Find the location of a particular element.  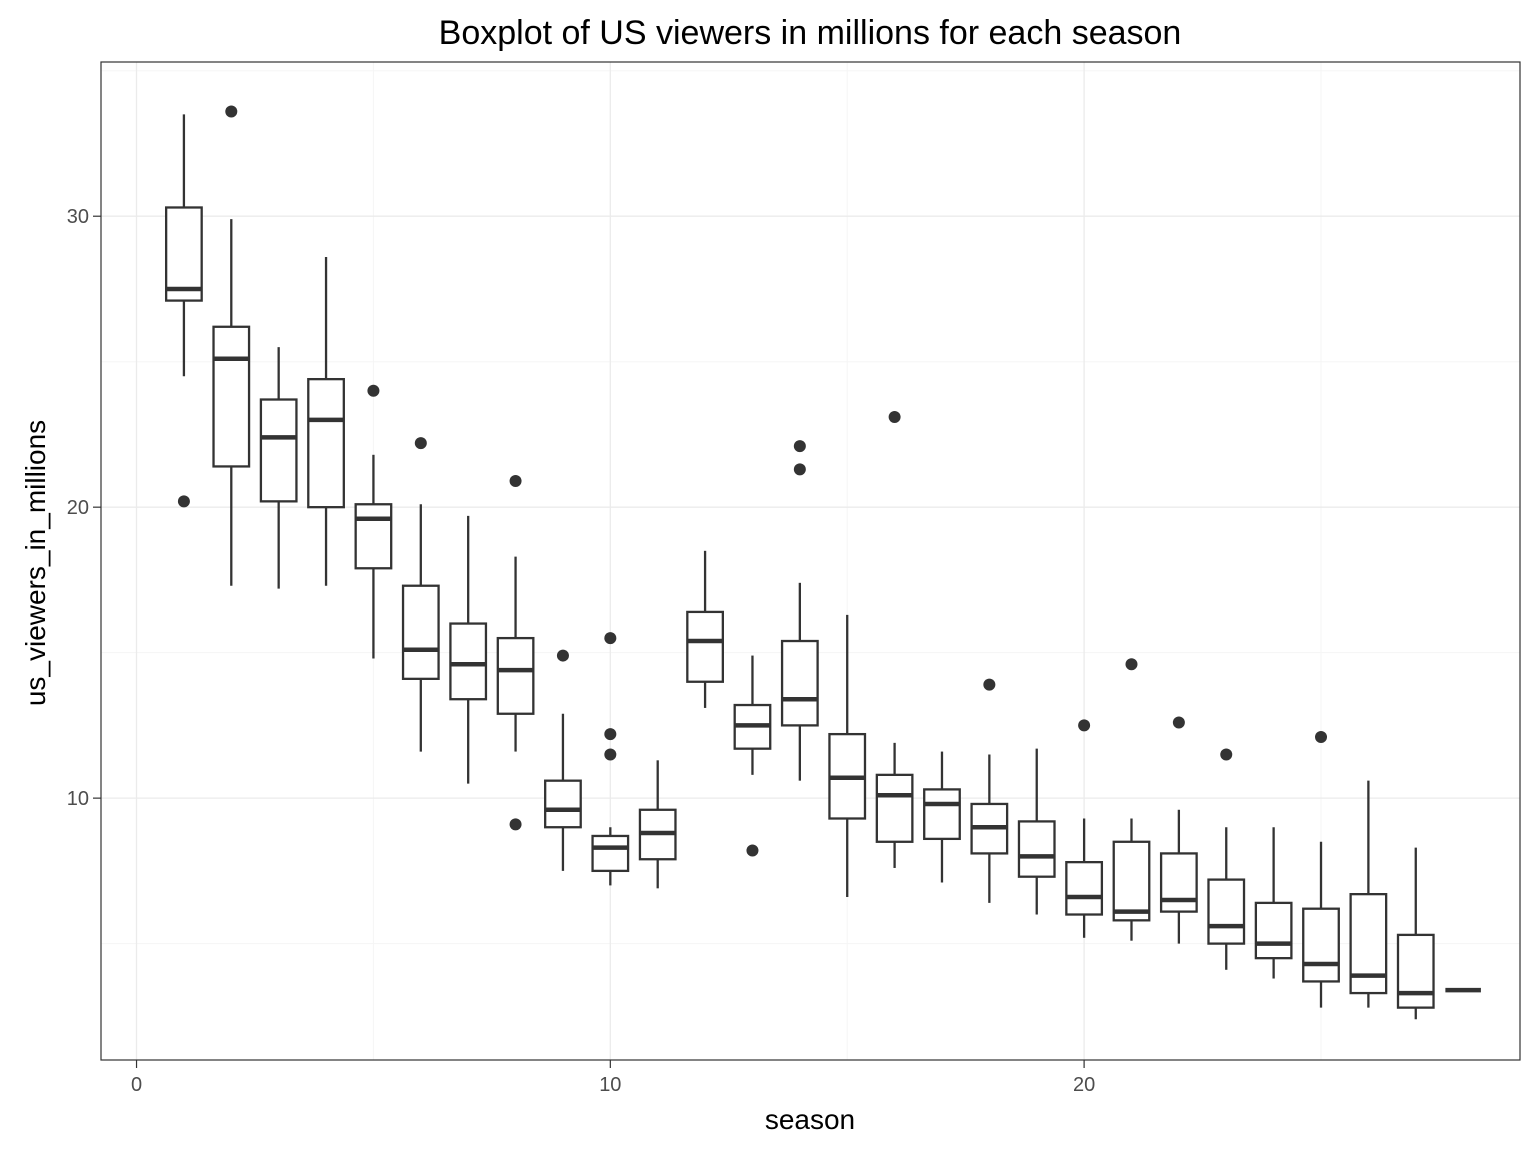

x-axis-title: season is located at coordinates (810, 1119).